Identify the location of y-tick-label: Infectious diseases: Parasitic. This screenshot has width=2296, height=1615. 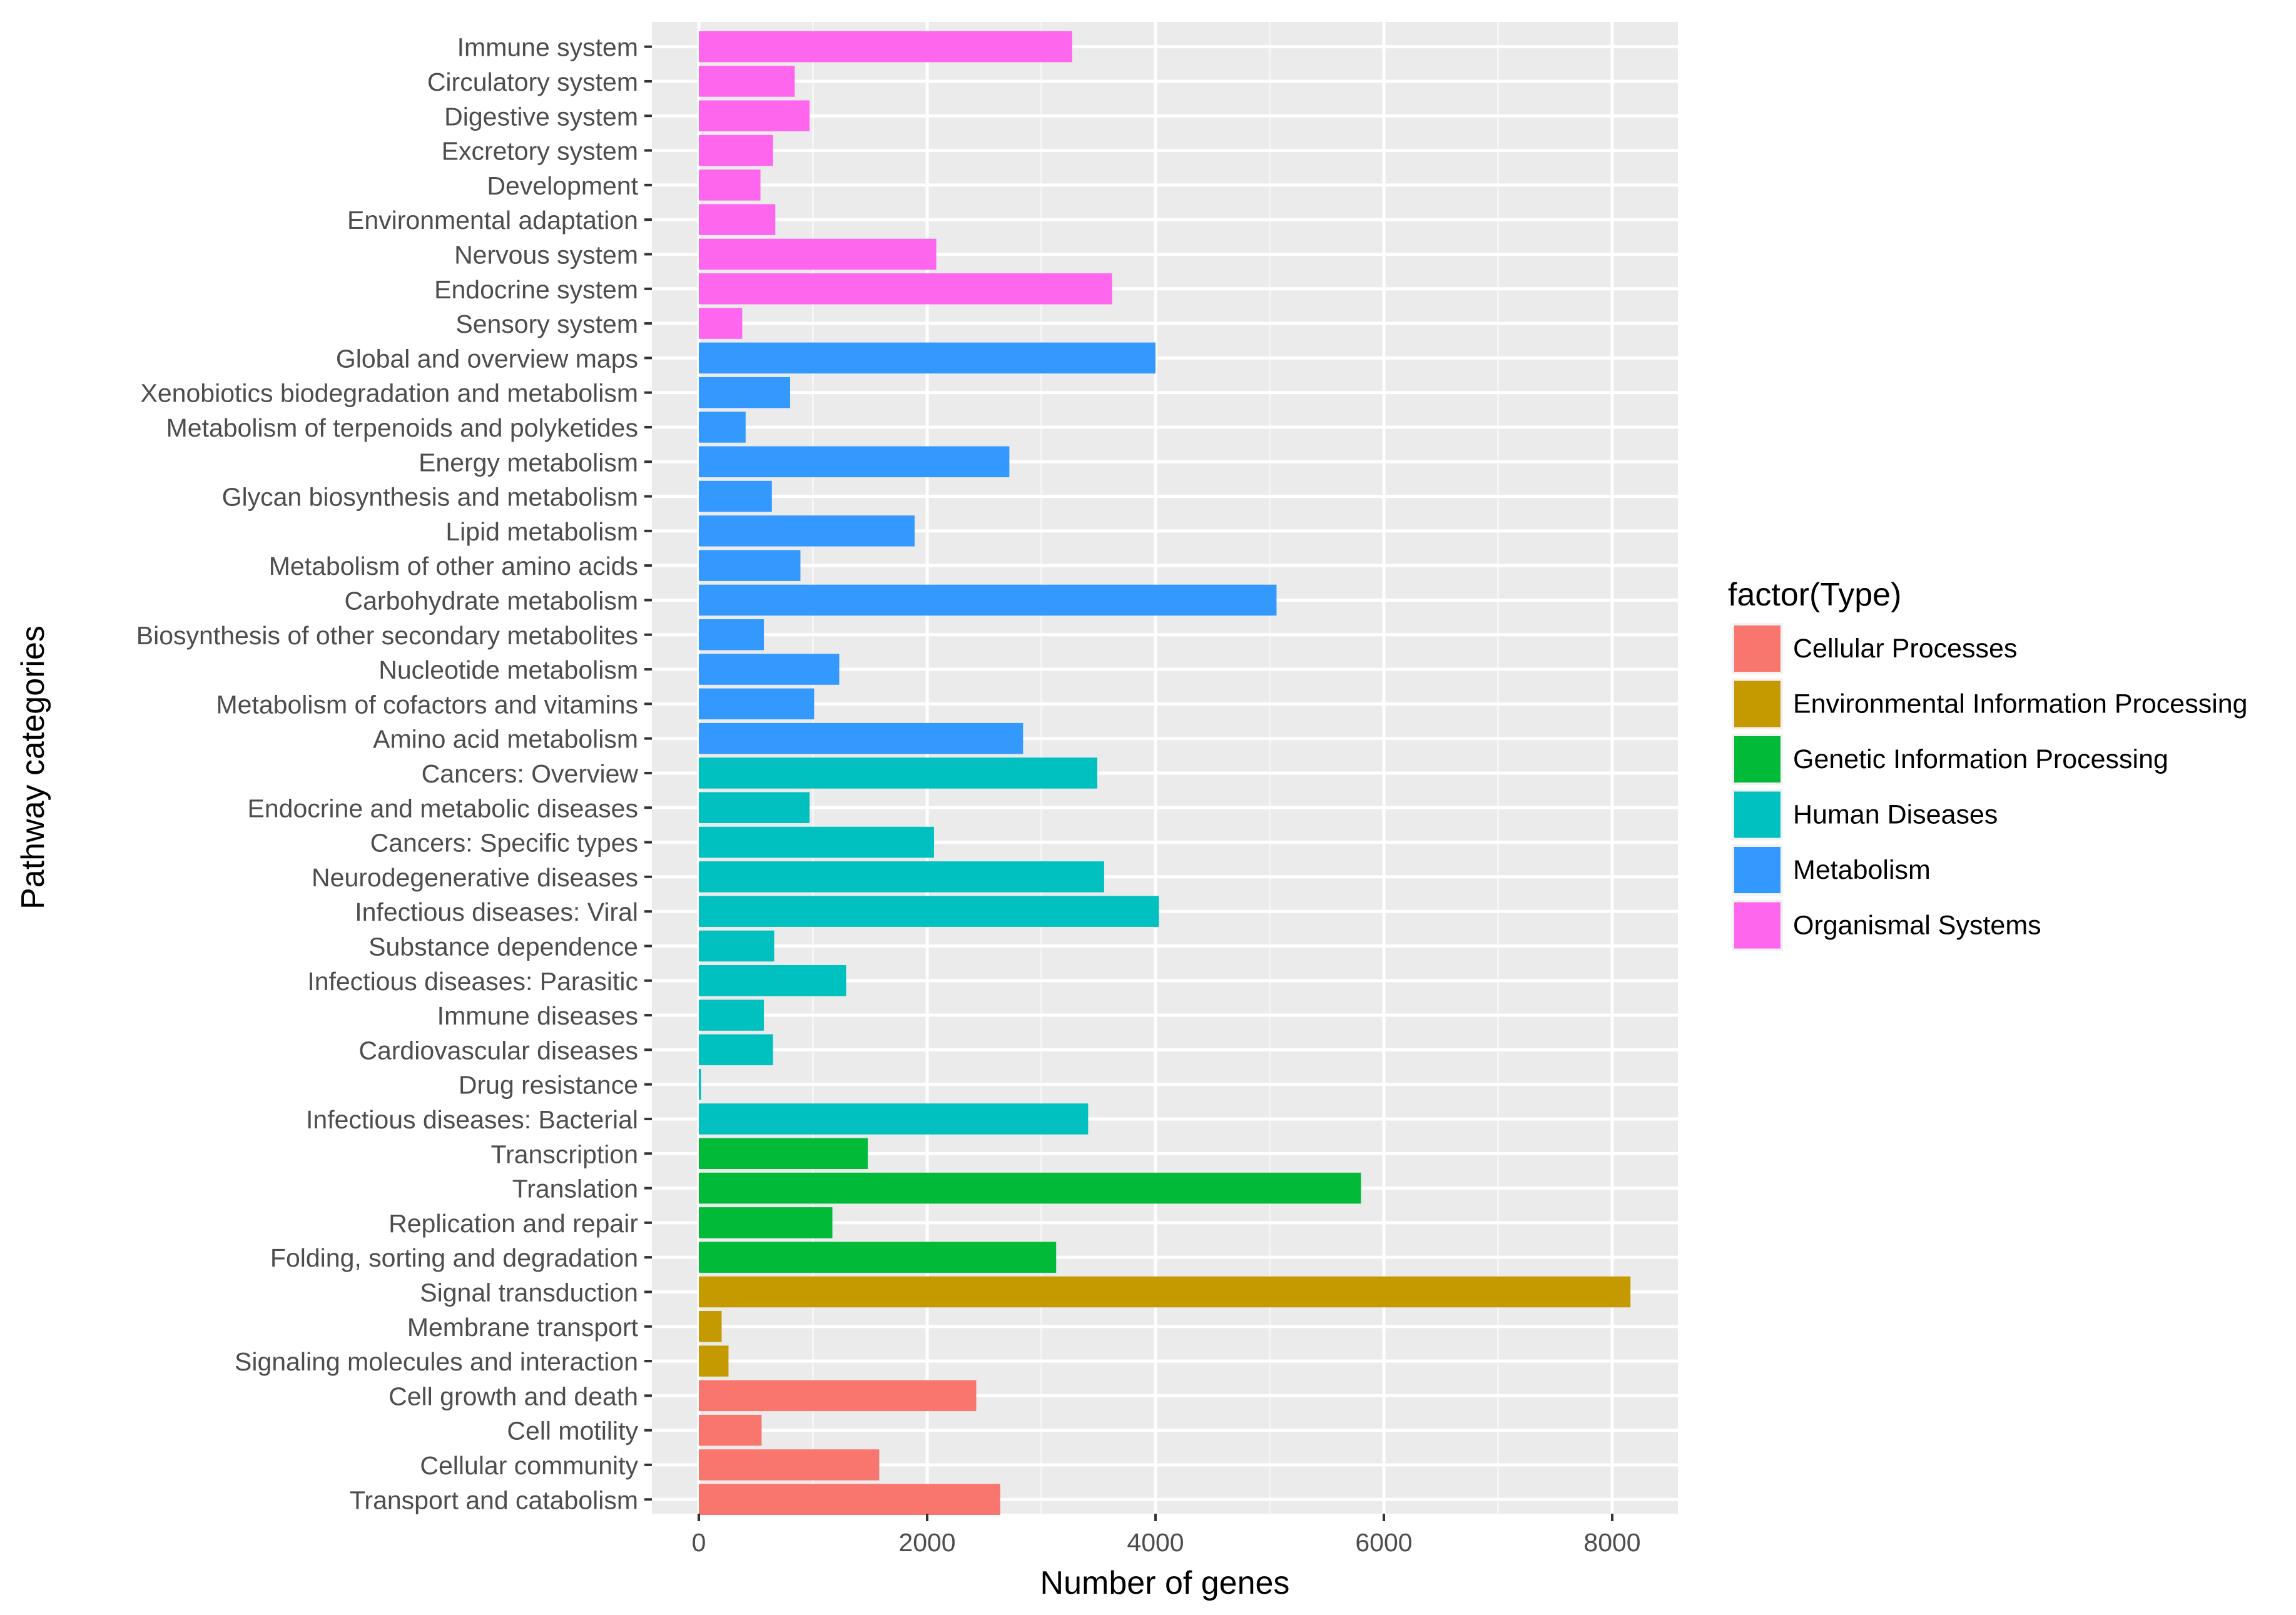
(472, 981).